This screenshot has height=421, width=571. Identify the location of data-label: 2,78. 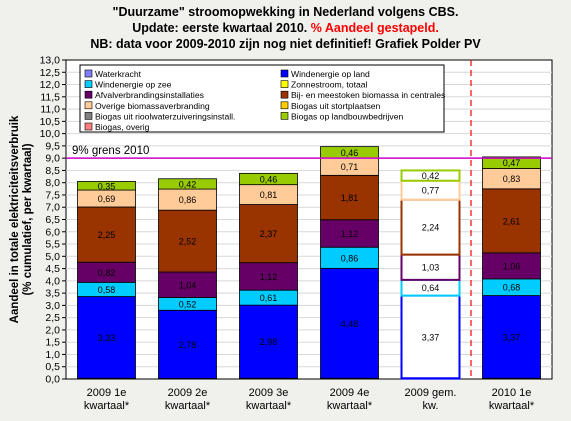
(188, 345).